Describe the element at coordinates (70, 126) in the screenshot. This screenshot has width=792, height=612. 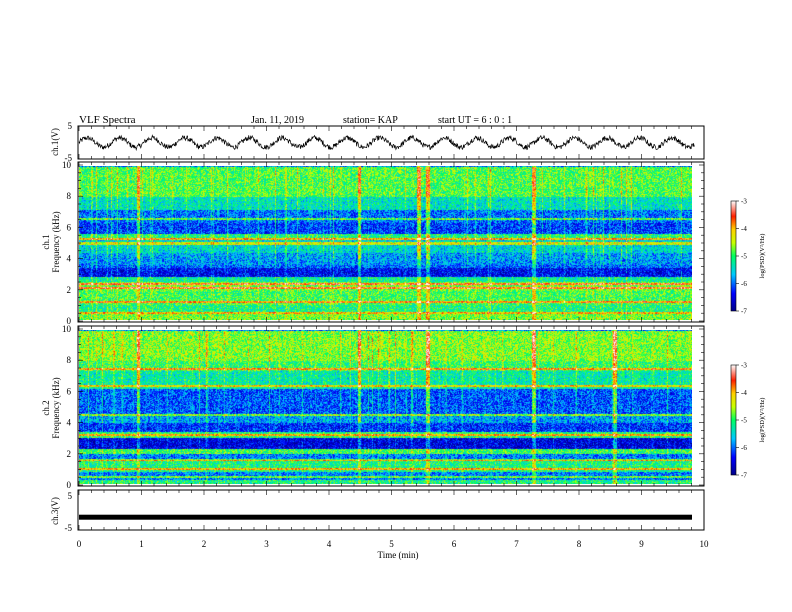
I see `ch1-ytick-top: 5` at that location.